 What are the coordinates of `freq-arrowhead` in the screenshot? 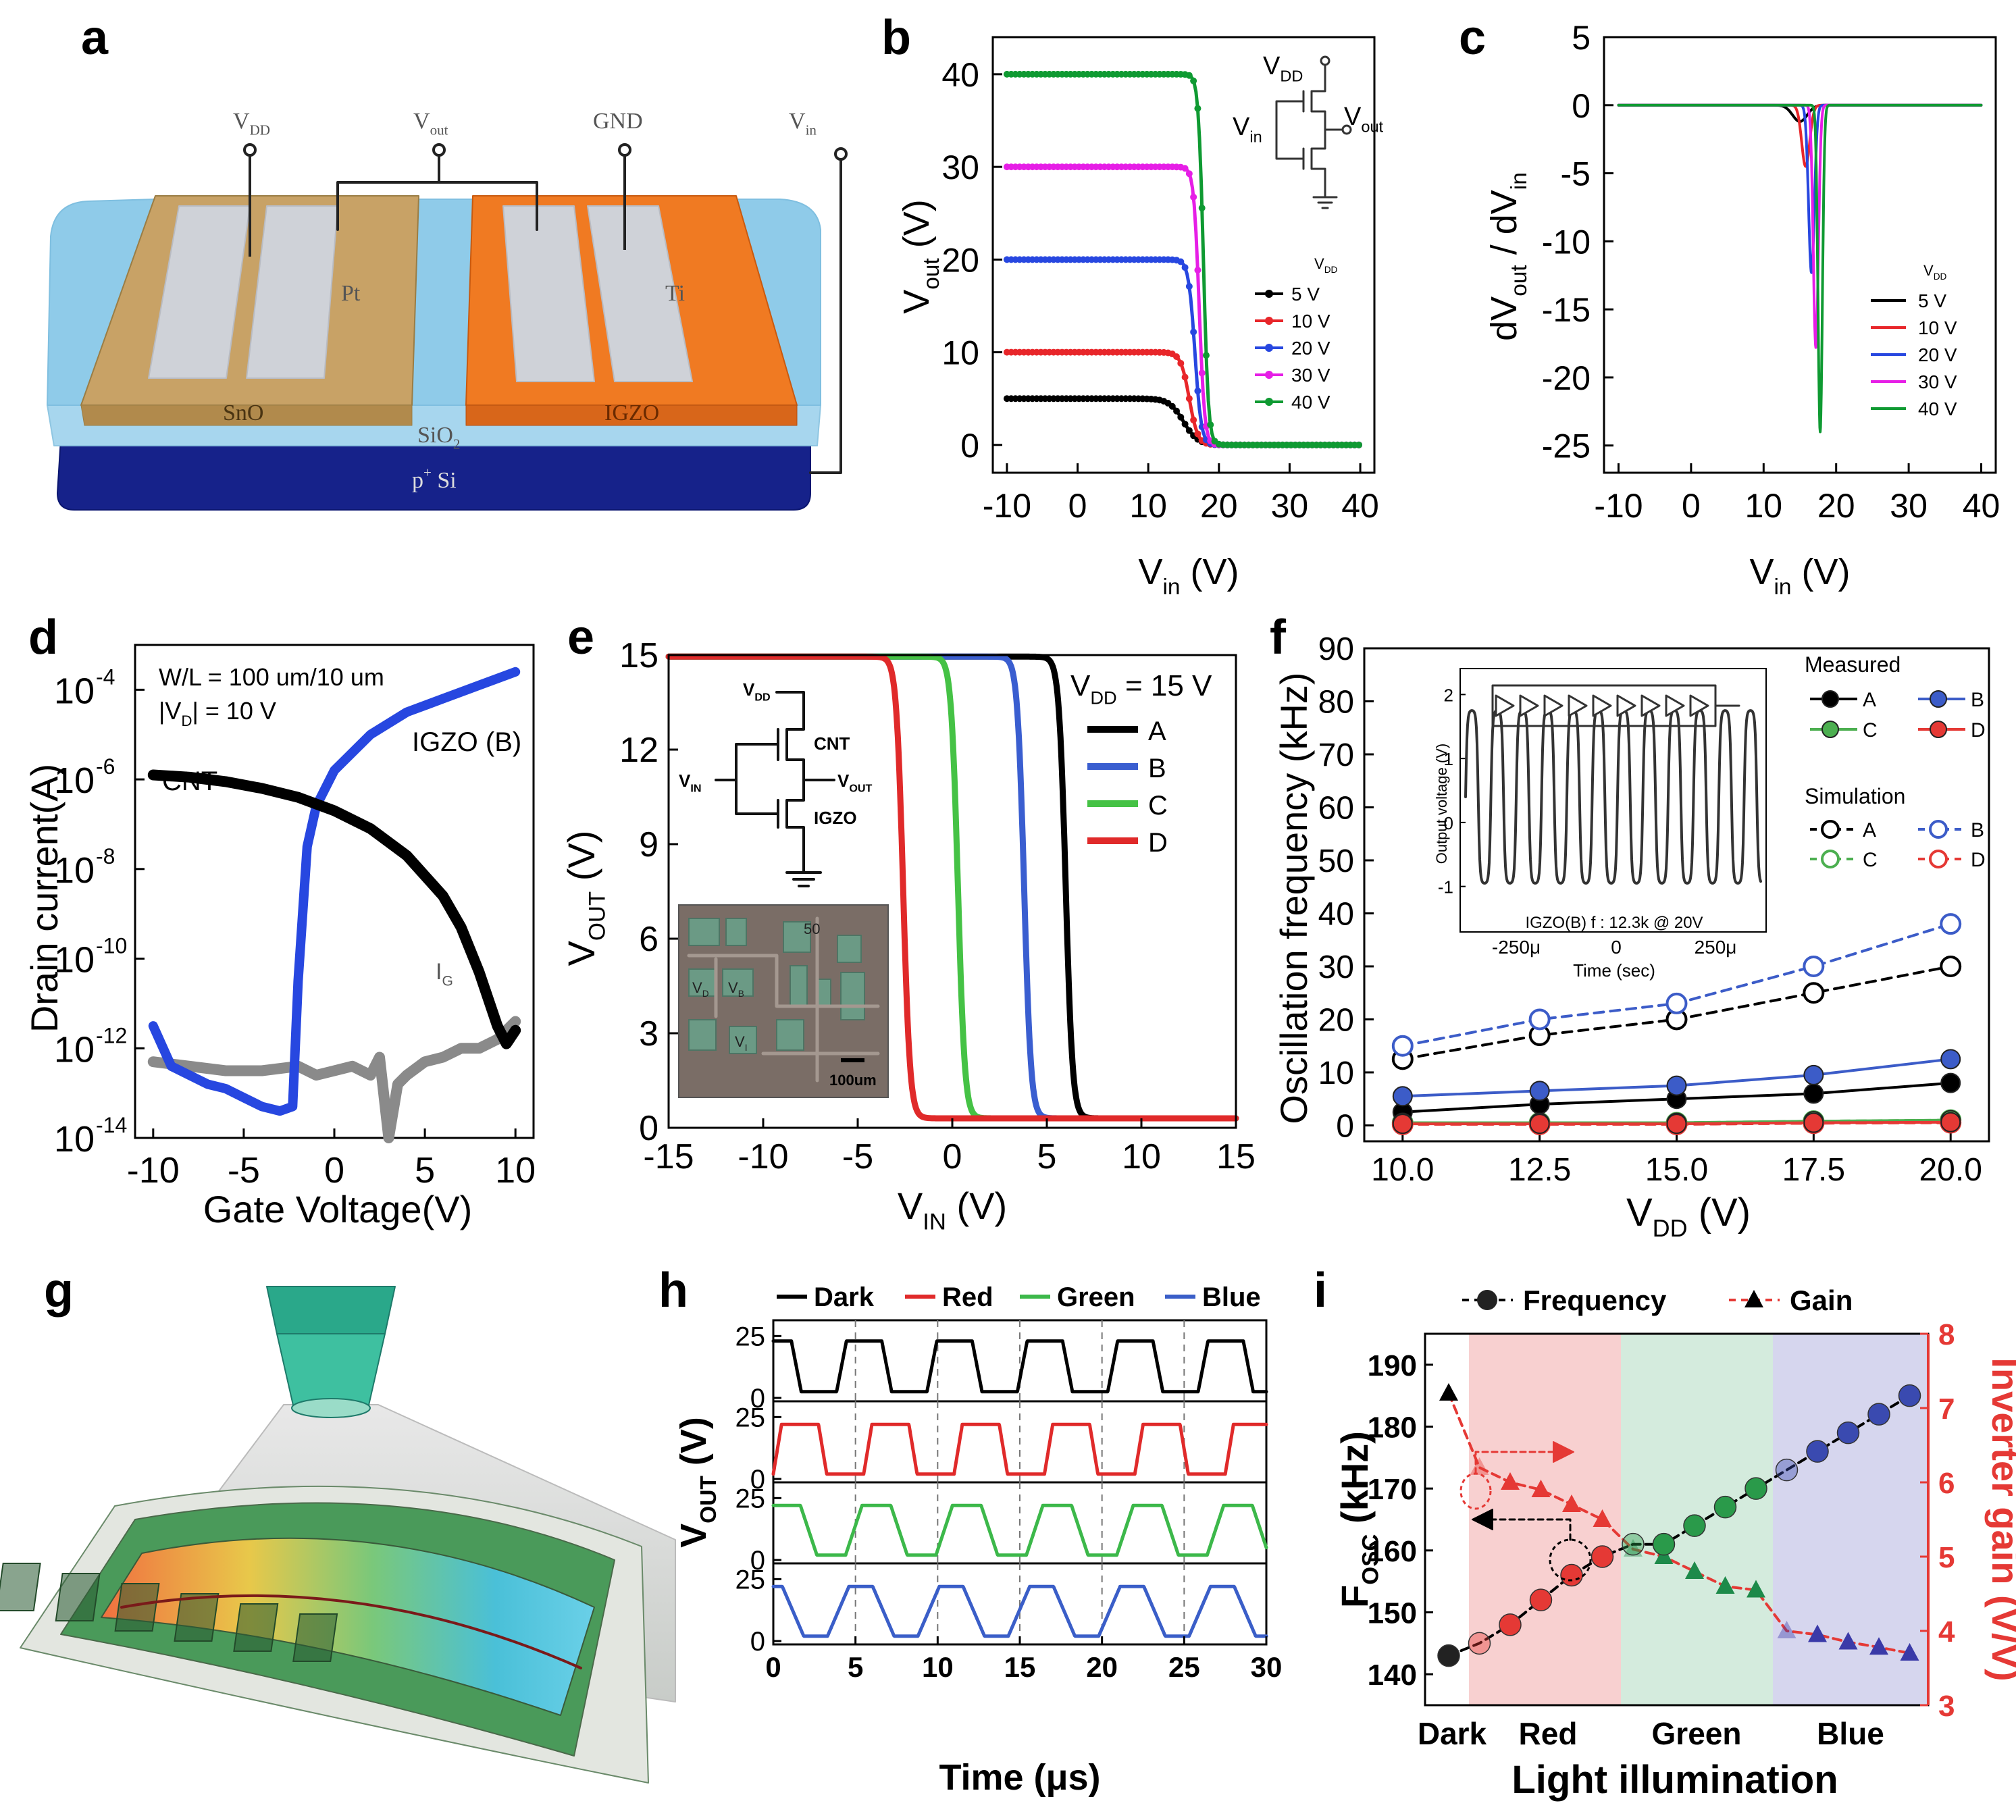 It's located at (1482, 1519).